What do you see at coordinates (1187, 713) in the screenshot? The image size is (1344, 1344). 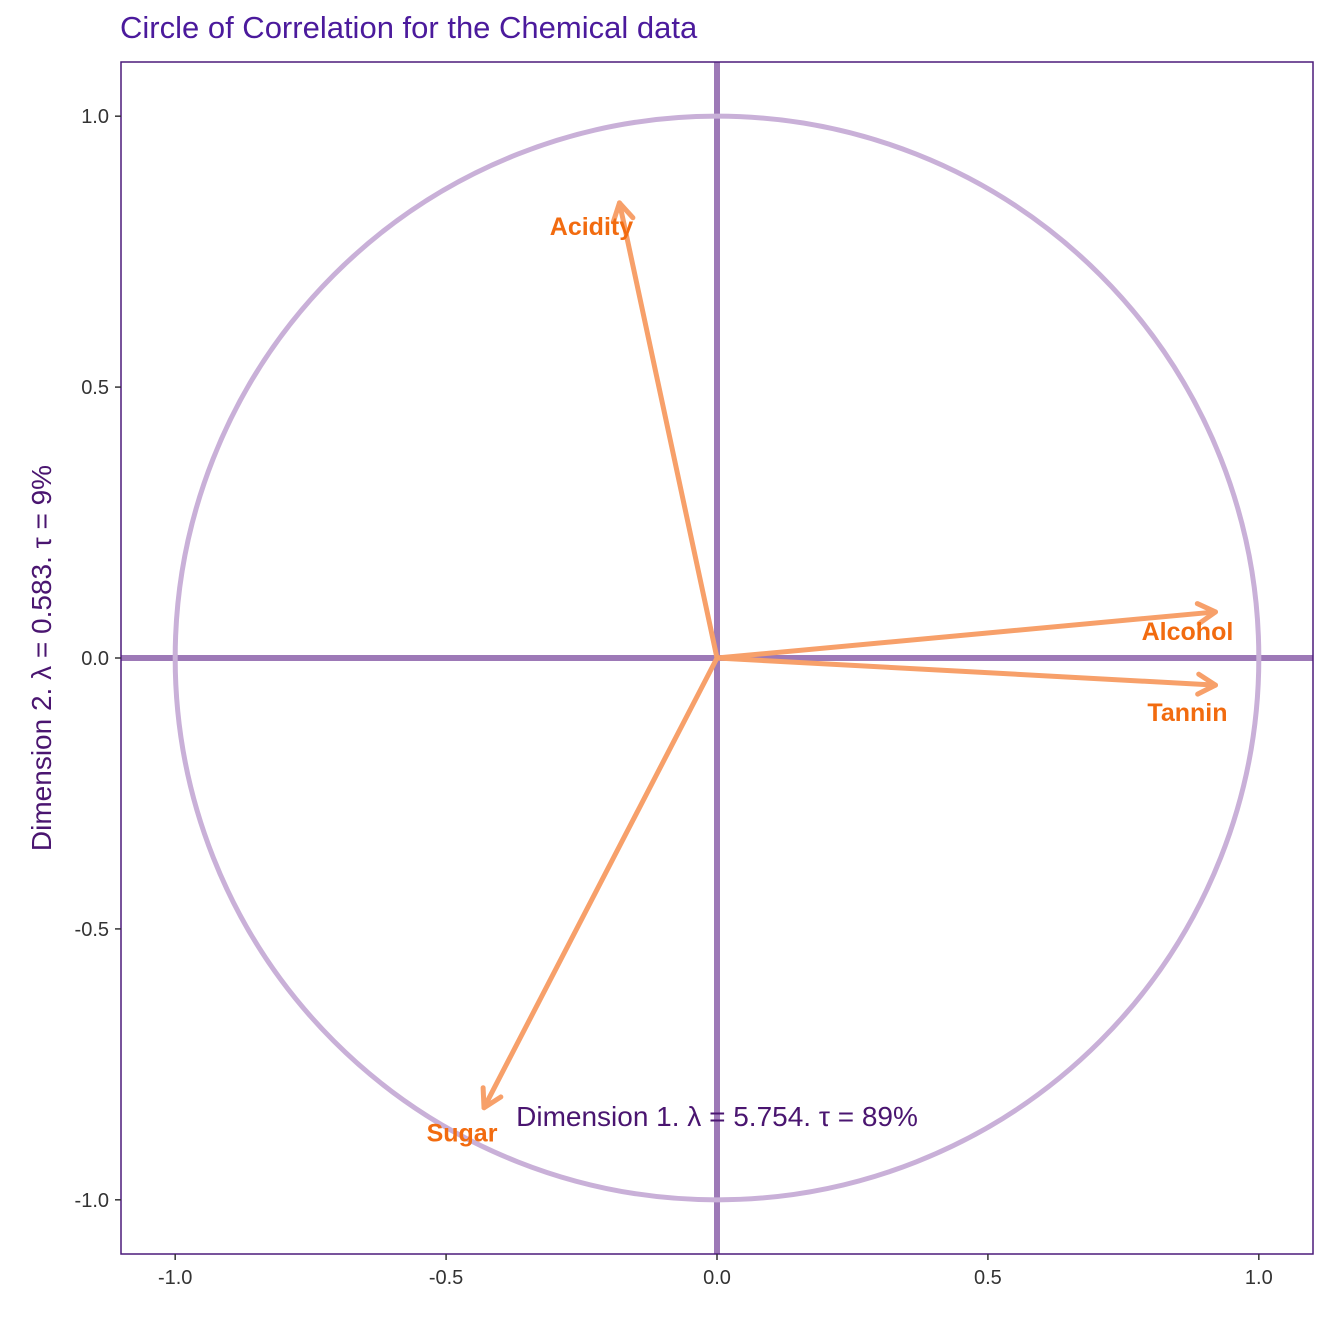 I see `label-tannin: Tannin` at bounding box center [1187, 713].